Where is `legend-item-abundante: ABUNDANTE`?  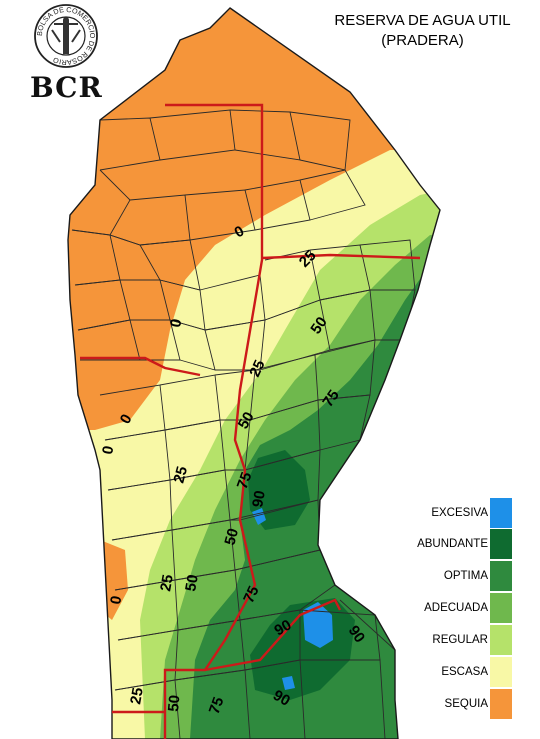
legend-item-abundante: ABUNDANTE is located at coordinates (470, 544).